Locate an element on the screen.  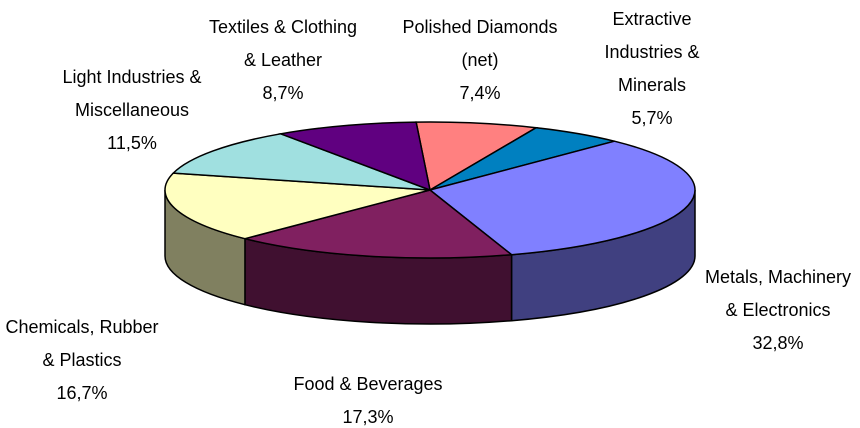
slice-label: Chemicals, Rubber is located at coordinates (81, 327).